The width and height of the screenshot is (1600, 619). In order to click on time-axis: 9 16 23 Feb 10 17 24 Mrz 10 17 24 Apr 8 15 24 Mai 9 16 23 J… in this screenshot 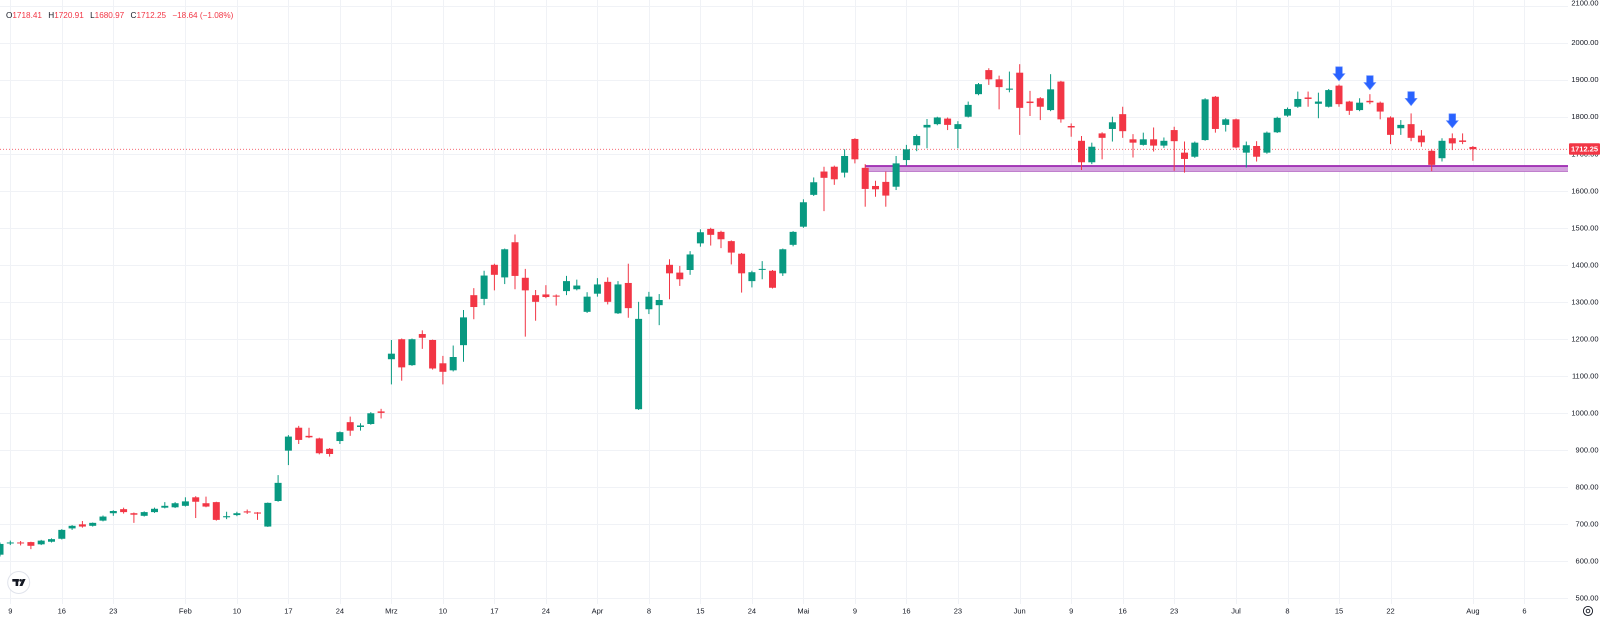, I will do `click(784, 611)`.